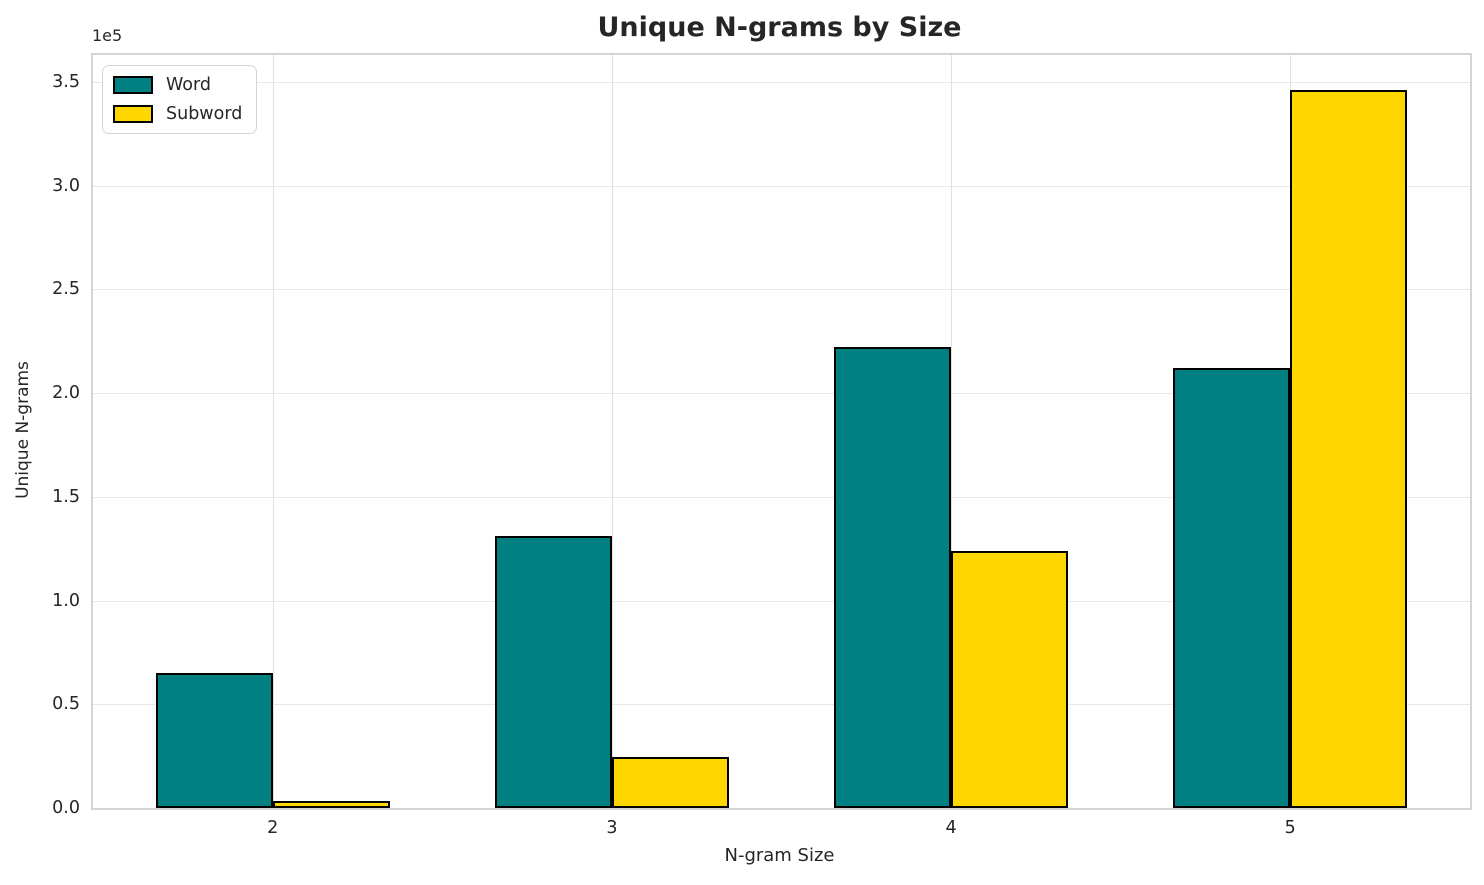 The image size is (1484, 885). What do you see at coordinates (107, 35) in the screenshot?
I see `y-axis-offset-text: 1e5` at bounding box center [107, 35].